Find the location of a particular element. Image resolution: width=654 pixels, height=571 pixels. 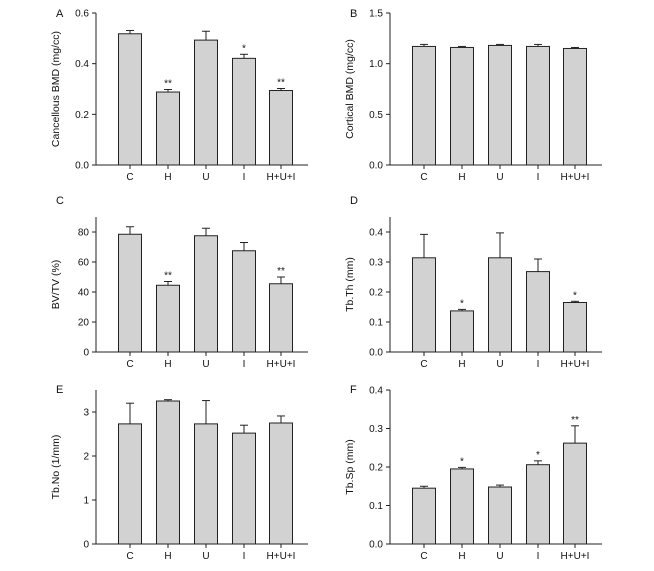

y-tick-label: 2 is located at coordinates (86, 457).